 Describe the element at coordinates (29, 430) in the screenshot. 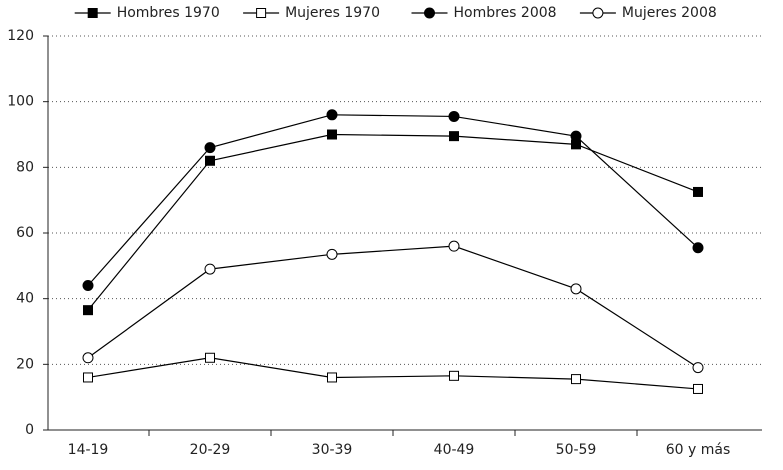

I see `y-tick-label: 0` at that location.